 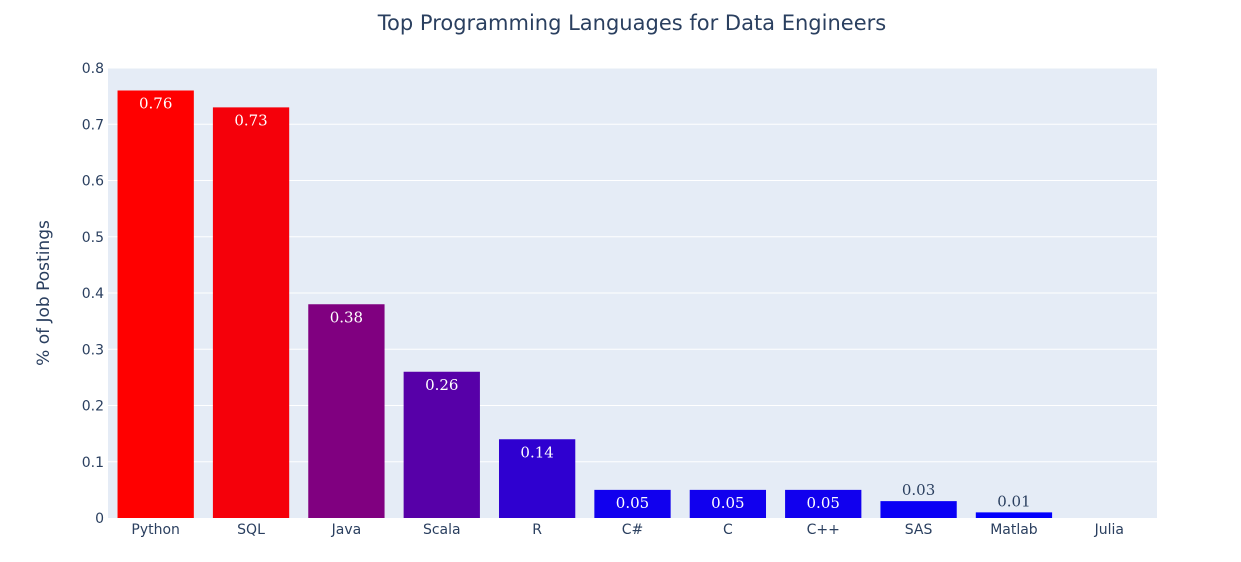 What do you see at coordinates (155, 304) in the screenshot?
I see `bar-python` at bounding box center [155, 304].